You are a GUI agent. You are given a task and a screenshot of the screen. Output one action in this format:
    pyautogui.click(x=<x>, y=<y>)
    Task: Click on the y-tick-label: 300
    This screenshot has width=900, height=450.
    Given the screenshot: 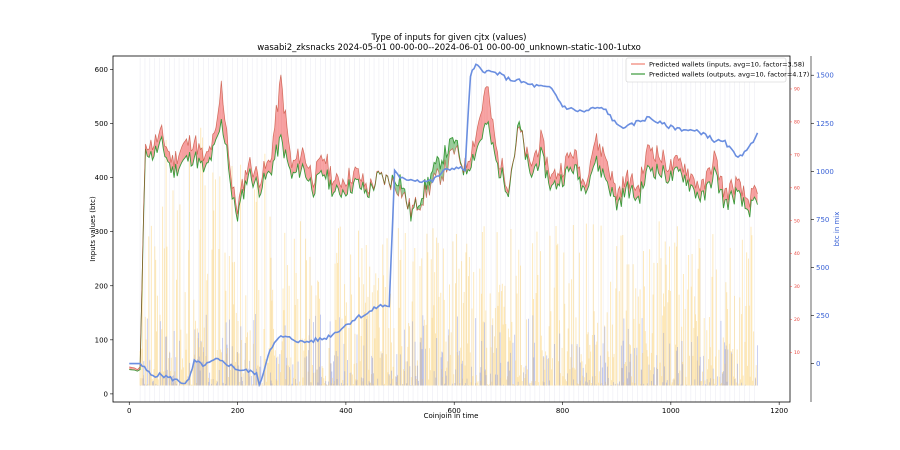 What is the action you would take?
    pyautogui.click(x=101, y=232)
    